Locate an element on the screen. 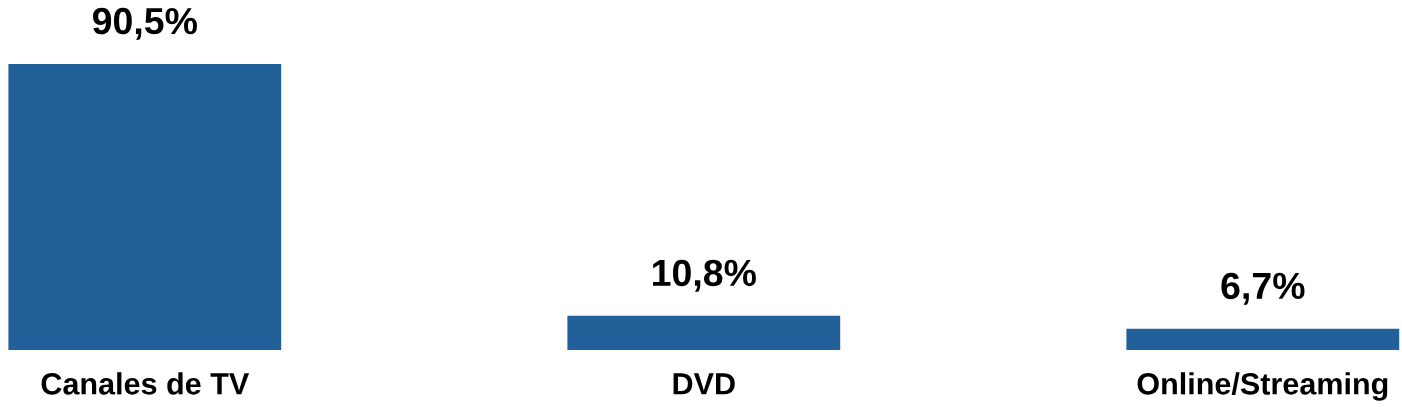 The image size is (1402, 407). x-tick-label: DVD is located at coordinates (704, 384).